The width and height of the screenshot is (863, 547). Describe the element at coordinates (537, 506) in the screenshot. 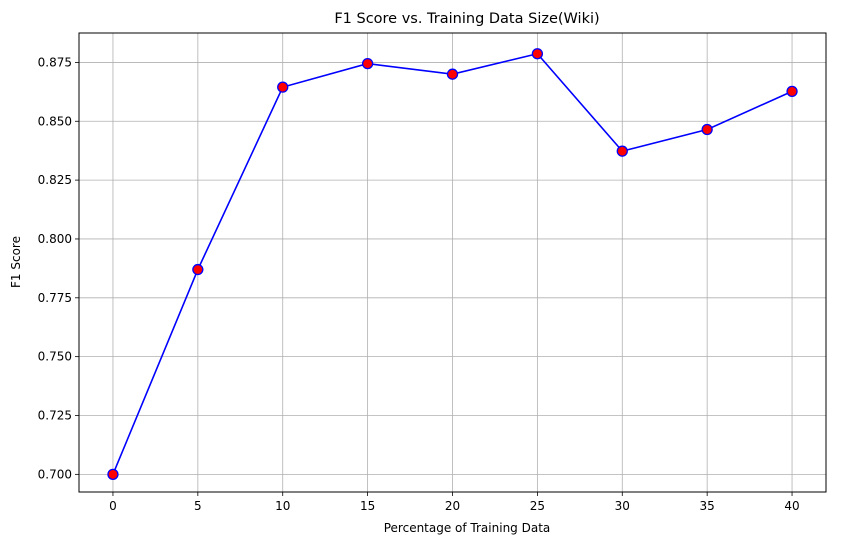

I see `x-tick-label: 25` at that location.